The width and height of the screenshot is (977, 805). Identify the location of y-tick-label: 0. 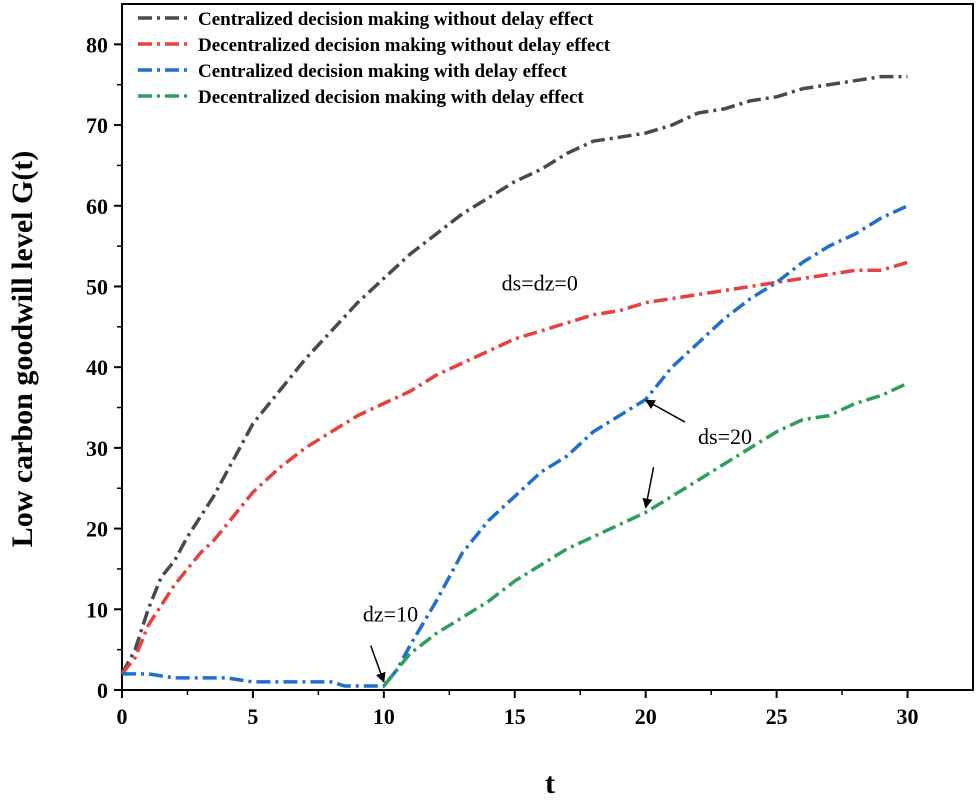
(102, 690).